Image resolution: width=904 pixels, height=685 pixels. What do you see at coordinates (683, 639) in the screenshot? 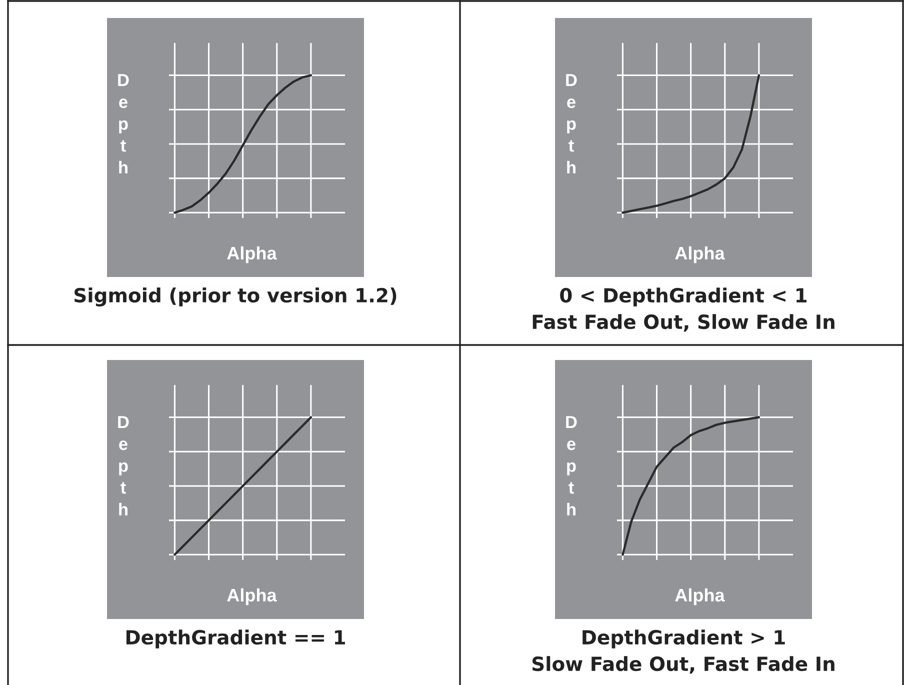
I see `text: DepthGradient > 1` at bounding box center [683, 639].